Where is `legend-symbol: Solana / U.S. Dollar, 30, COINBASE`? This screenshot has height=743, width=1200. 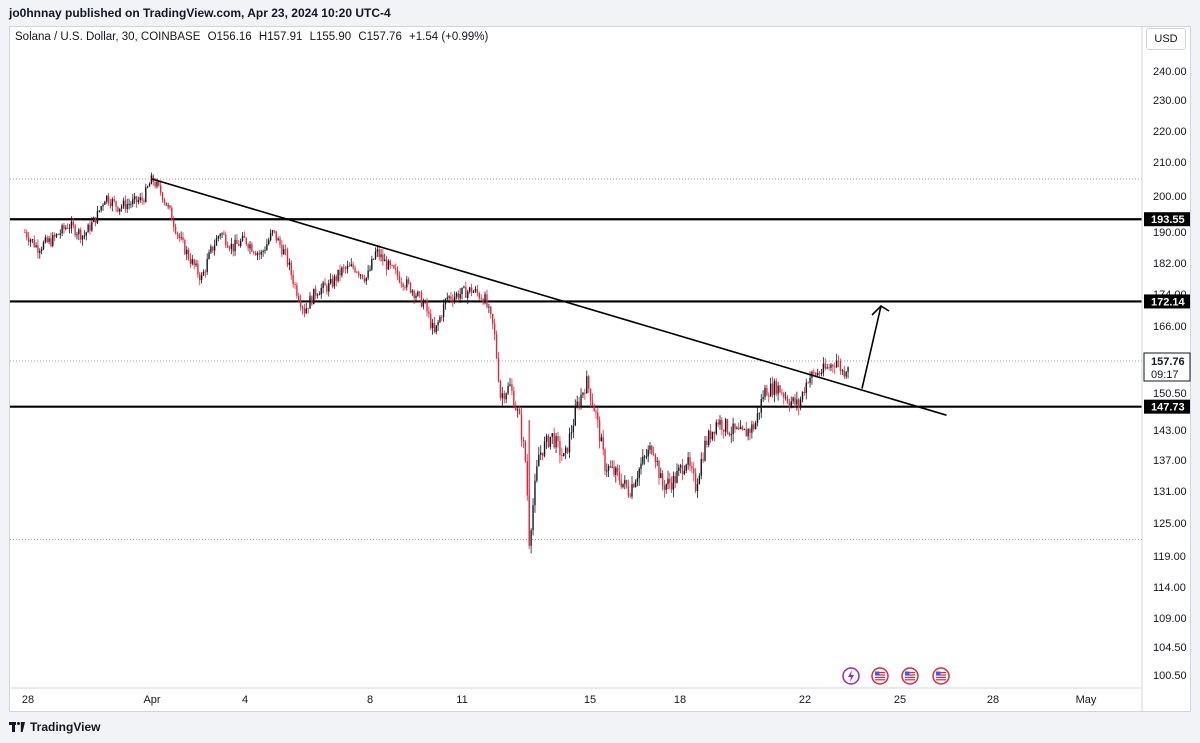 legend-symbol: Solana / U.S. Dollar, 30, COINBASE is located at coordinates (108, 37).